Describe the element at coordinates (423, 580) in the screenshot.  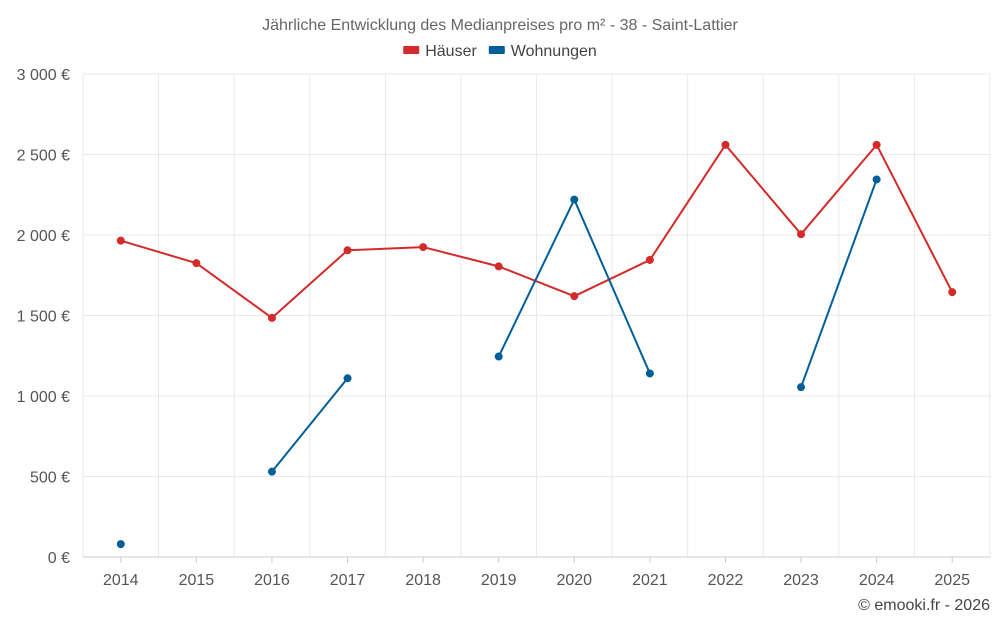
I see `x-tick-label: 2018` at that location.